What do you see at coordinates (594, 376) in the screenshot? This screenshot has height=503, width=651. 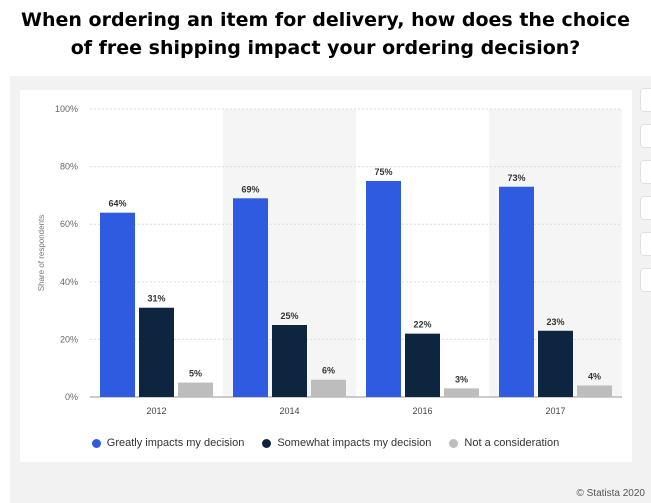 I see `data-label: 4%` at bounding box center [594, 376].